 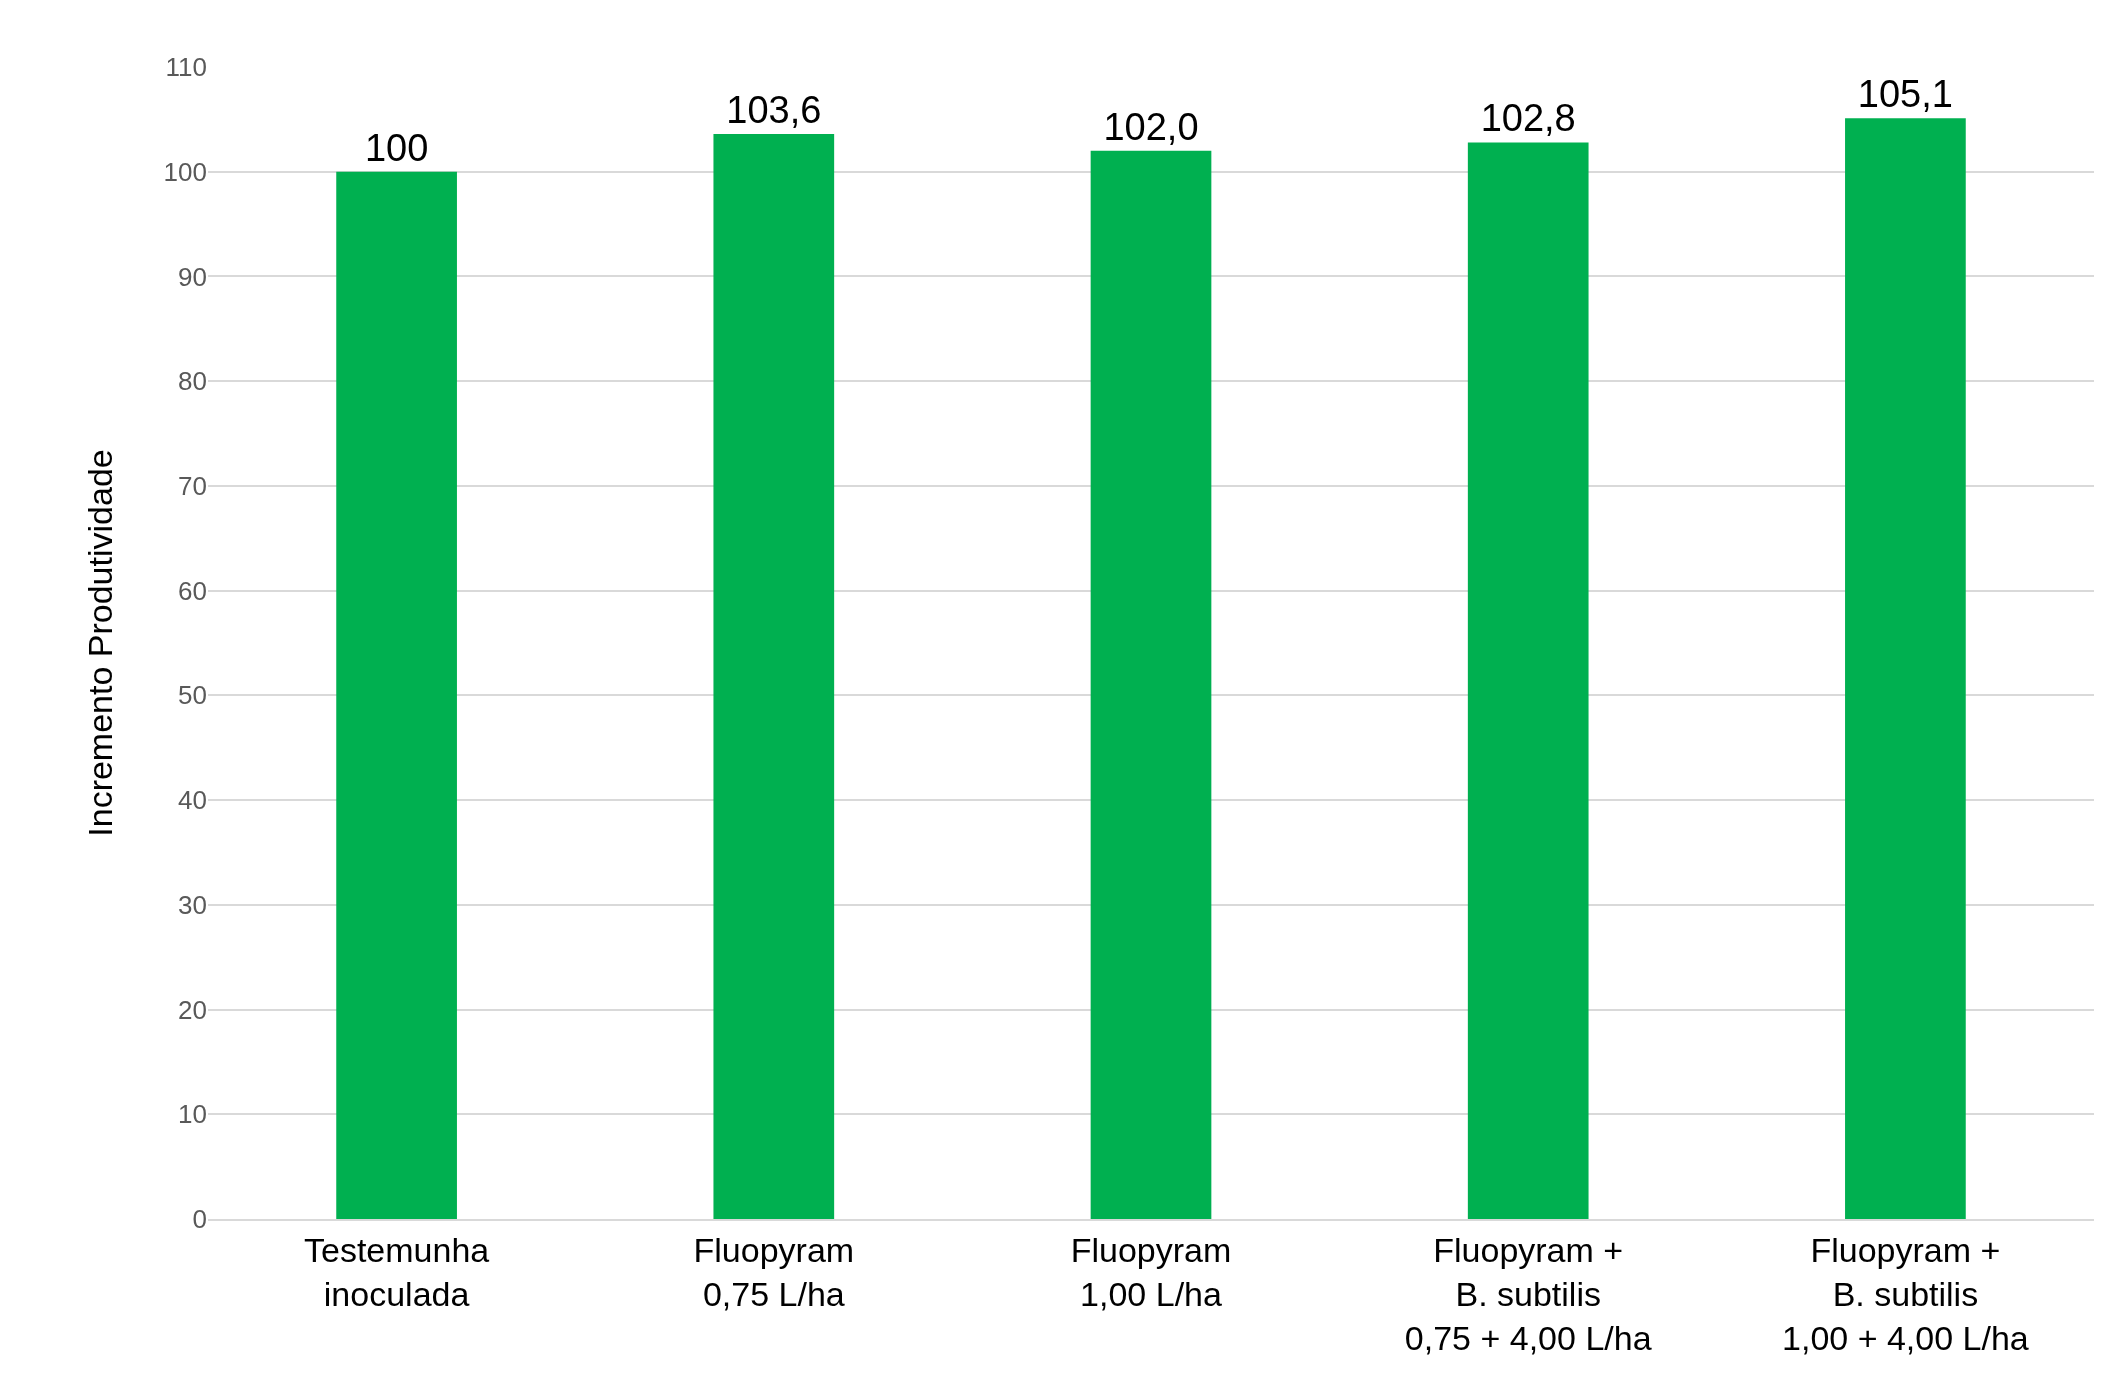 I want to click on y-tick-label: 80, so click(x=192, y=381).